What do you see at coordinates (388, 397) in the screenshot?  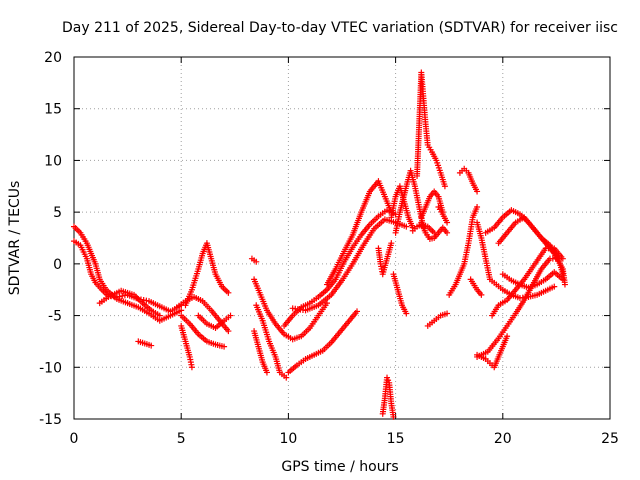 I see `series-track-r` at bounding box center [388, 397].